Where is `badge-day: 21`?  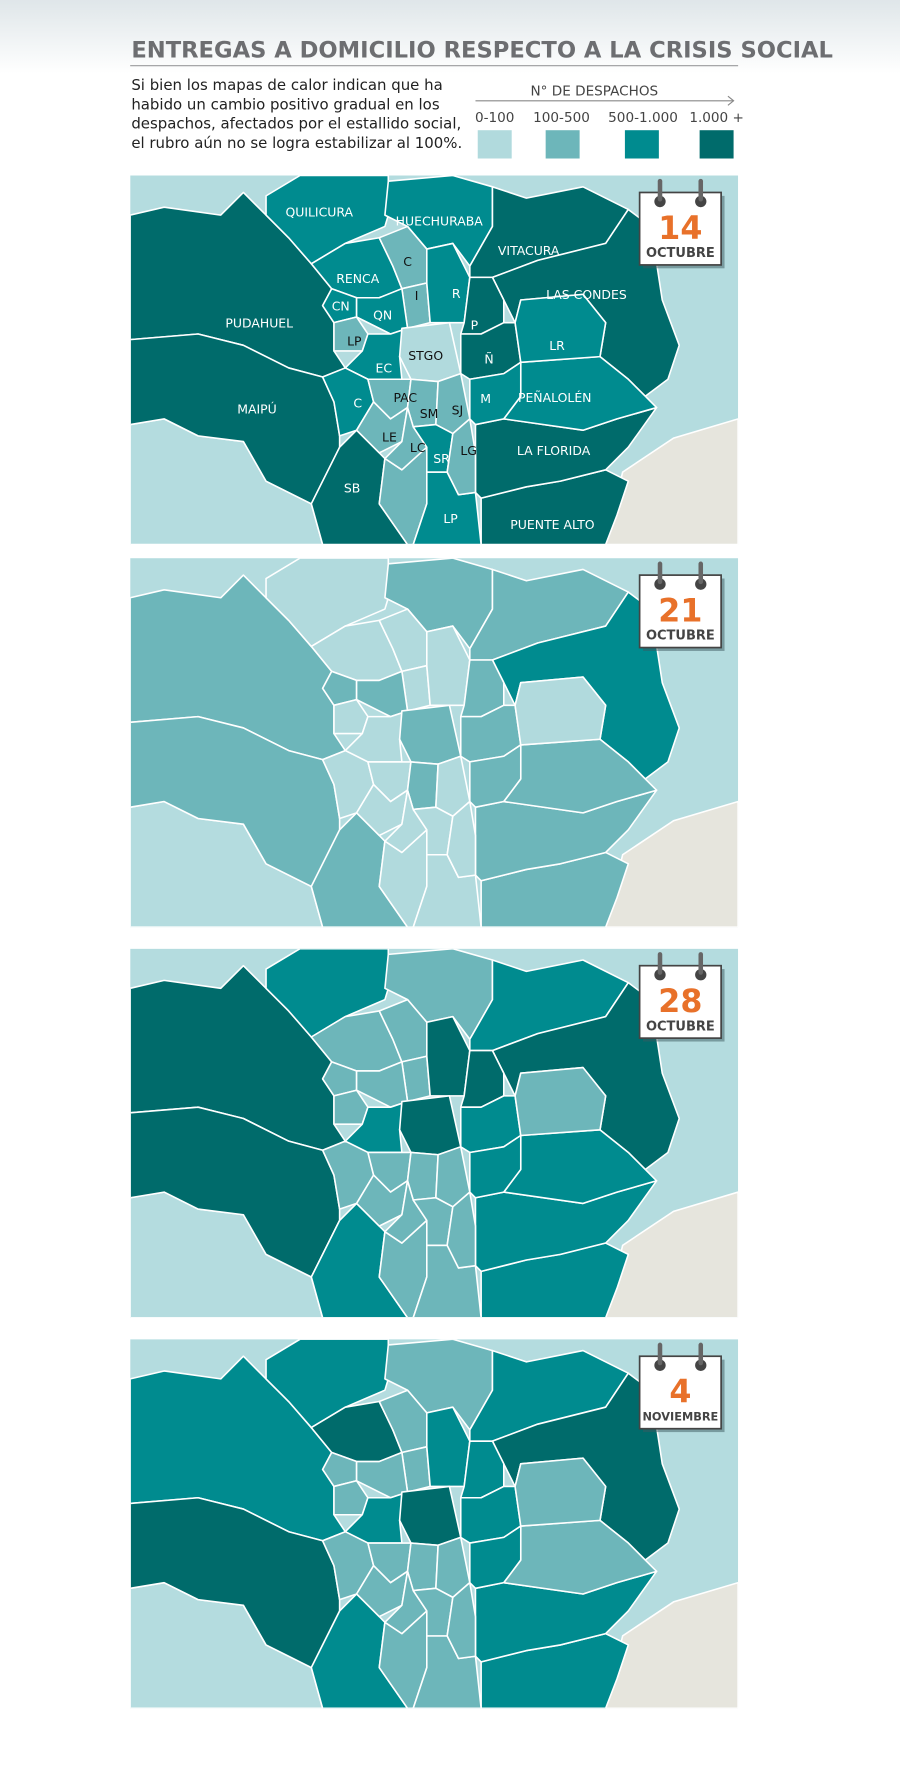 badge-day: 21 is located at coordinates (680, 611).